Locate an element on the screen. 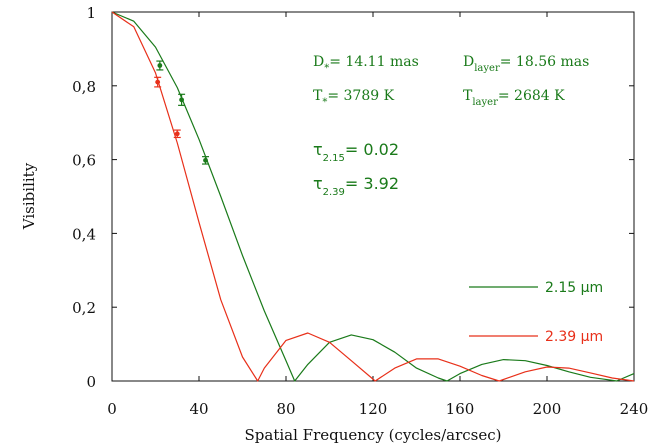 The width and height of the screenshot is (654, 446). y-tick-label: 0,4 is located at coordinates (84, 234).